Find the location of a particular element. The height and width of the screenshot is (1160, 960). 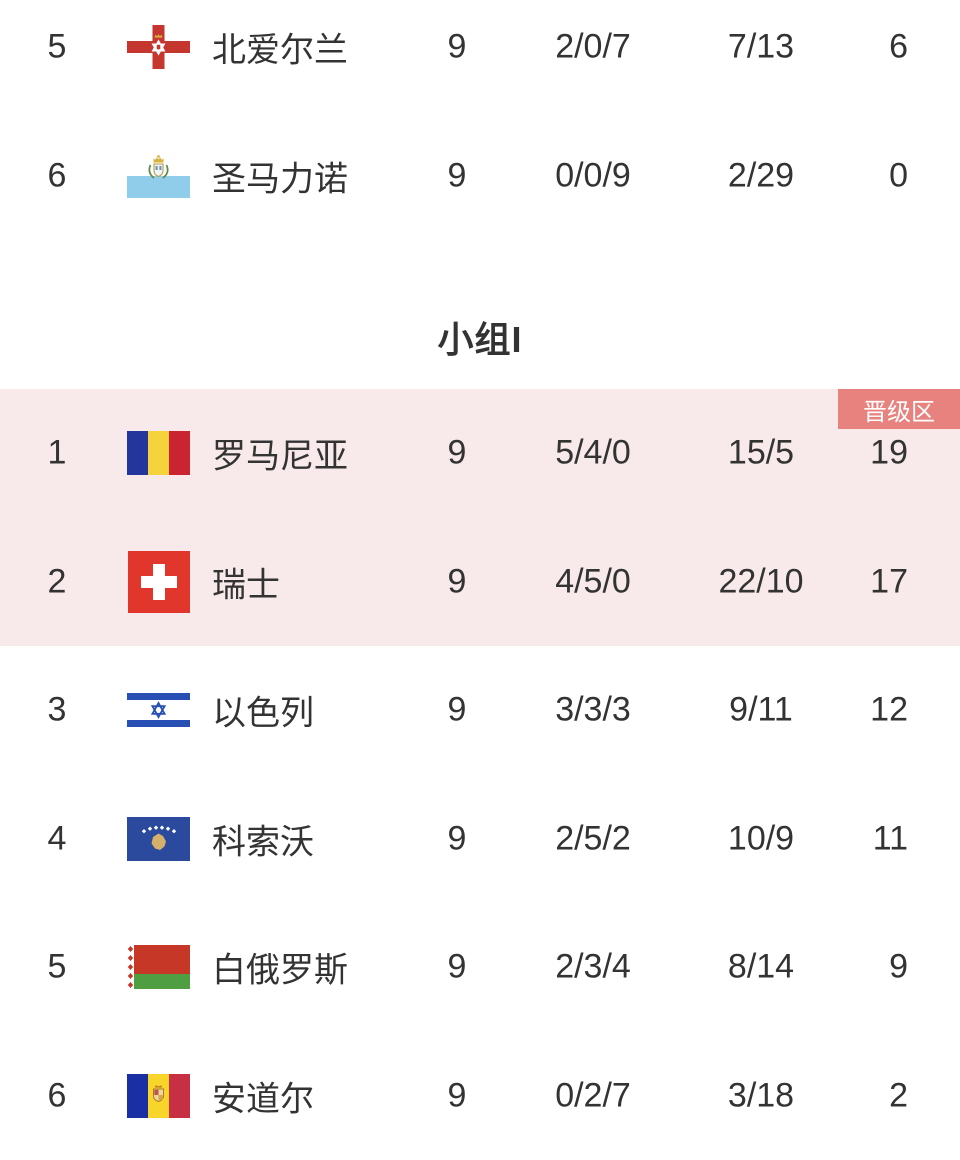

points: 12 is located at coordinates (868, 710).